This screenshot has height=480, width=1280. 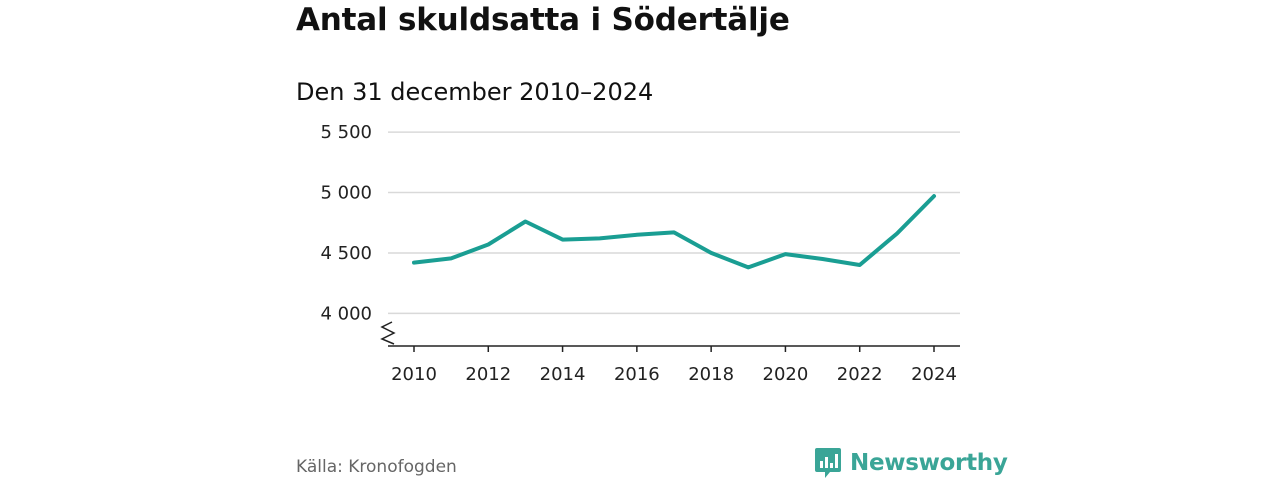 I want to click on source-note: Källa: Kronofogden, so click(x=376, y=467).